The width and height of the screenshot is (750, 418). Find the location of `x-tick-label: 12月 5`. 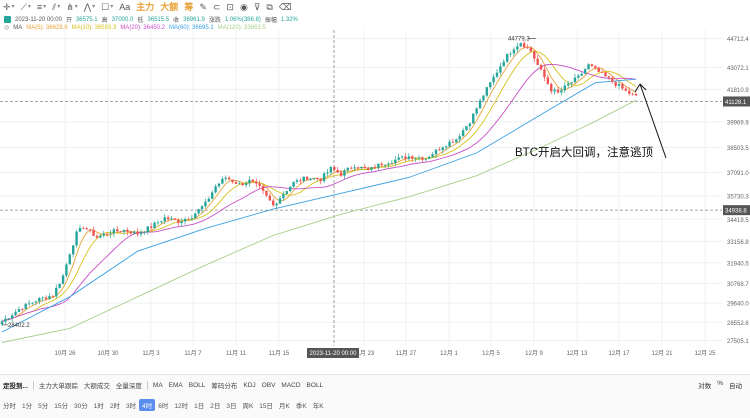

x-tick-label: 12月 5 is located at coordinates (491, 353).